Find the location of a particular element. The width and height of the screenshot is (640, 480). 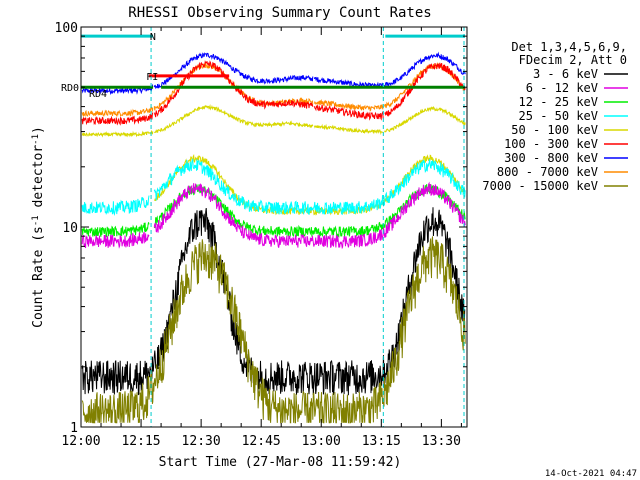

x-tick-label-4: 13:00 is located at coordinates (321, 441).